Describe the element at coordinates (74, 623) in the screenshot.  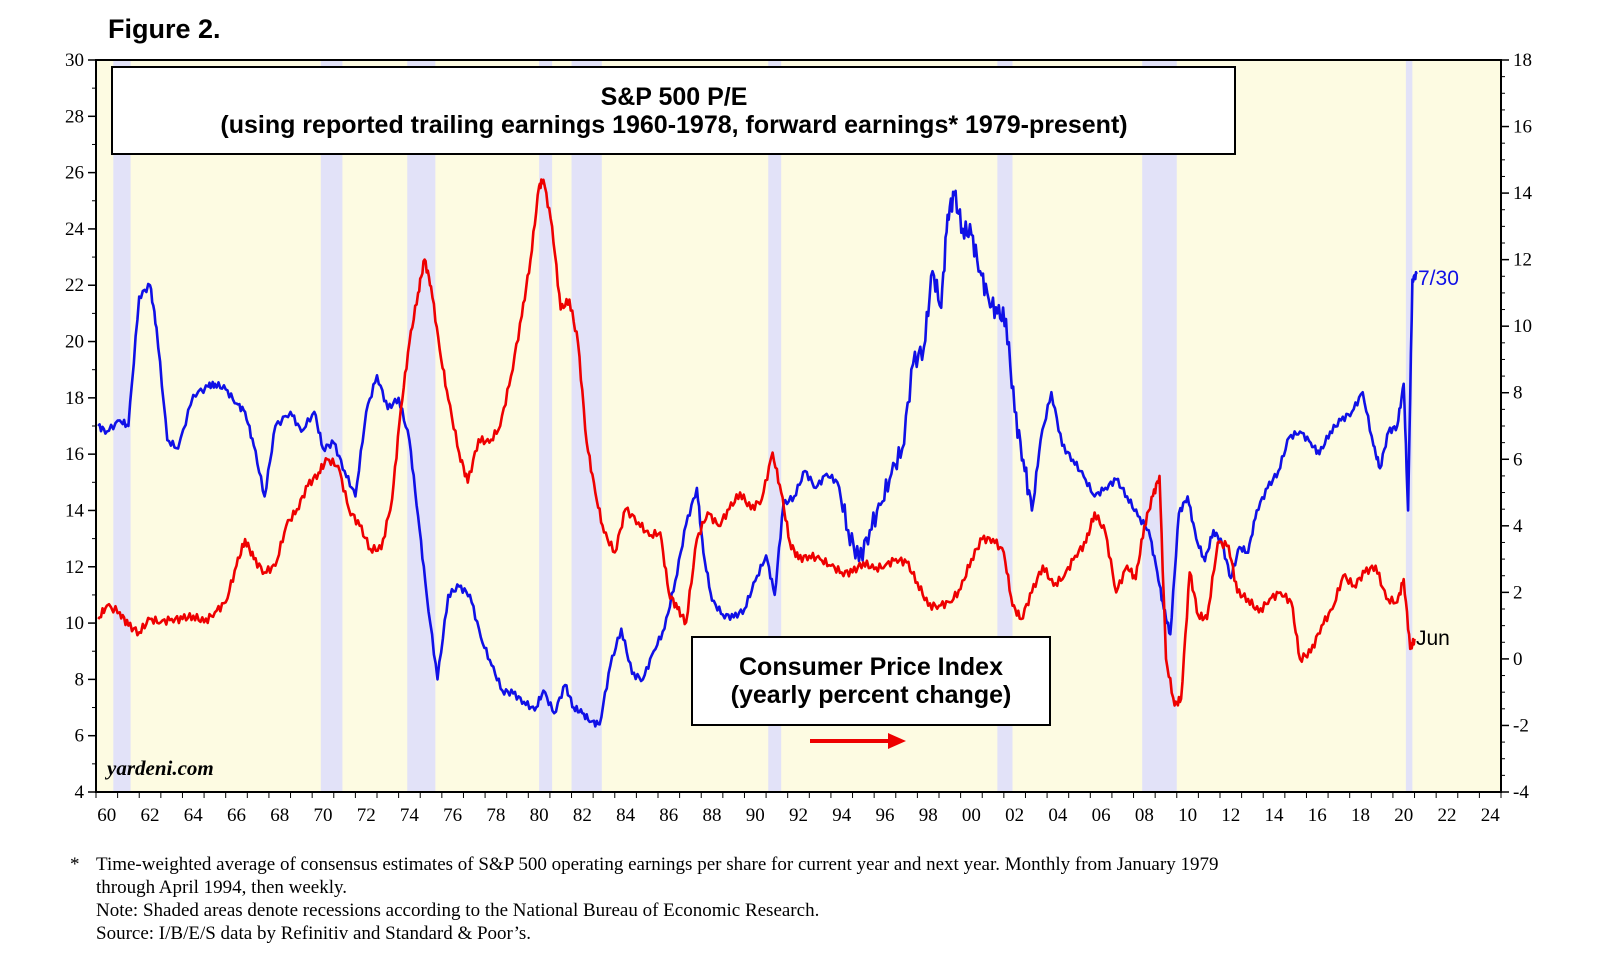
I see `left-tick-label: 10` at that location.